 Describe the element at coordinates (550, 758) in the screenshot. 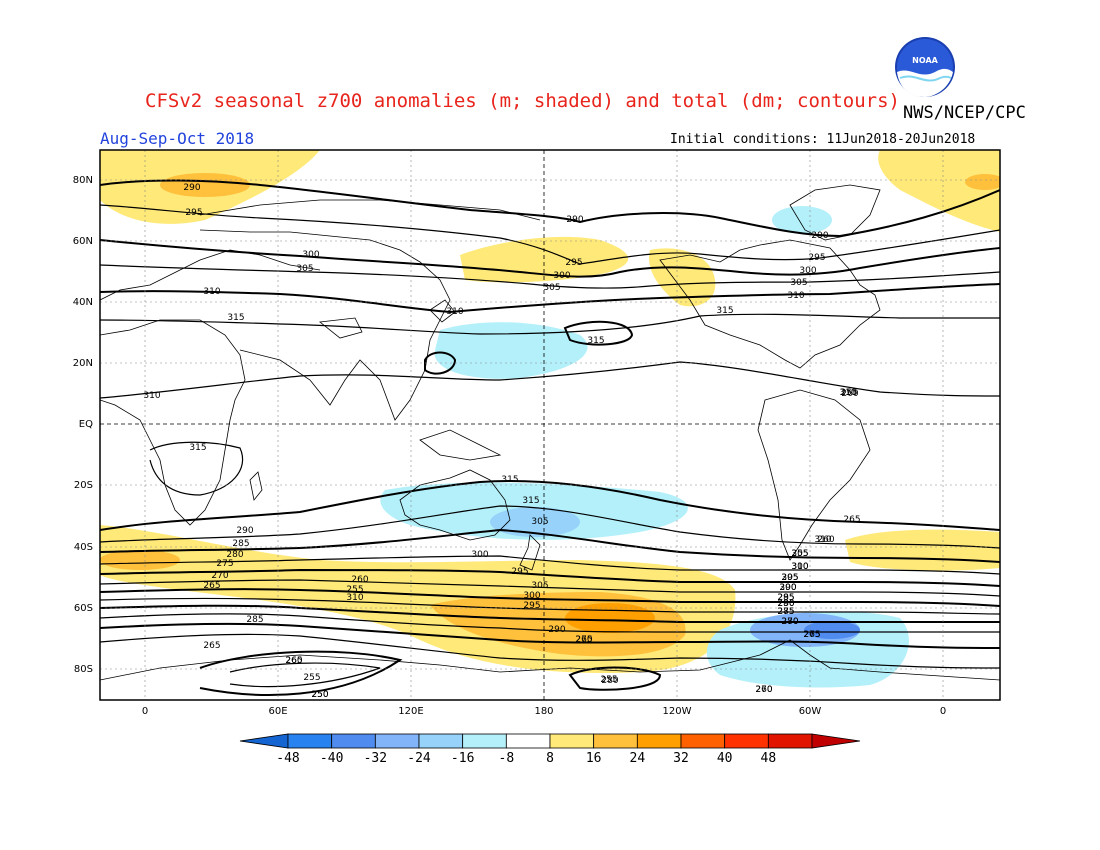

I see `colorbar-label: 8` at that location.